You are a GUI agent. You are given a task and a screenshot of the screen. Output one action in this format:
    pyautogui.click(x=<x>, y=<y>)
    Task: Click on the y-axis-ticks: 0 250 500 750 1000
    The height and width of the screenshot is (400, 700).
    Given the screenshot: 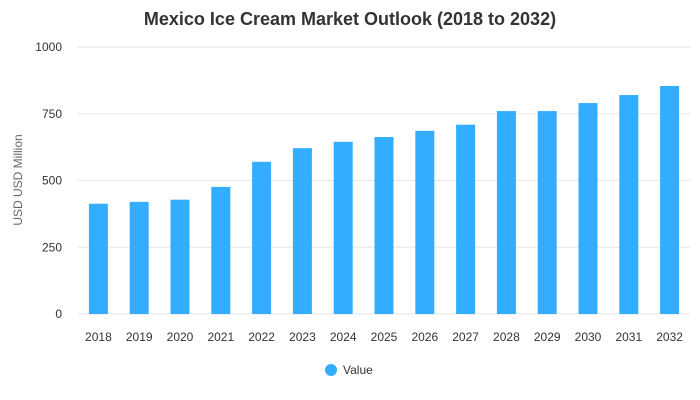 What is the action you would take?
    pyautogui.click(x=48, y=180)
    